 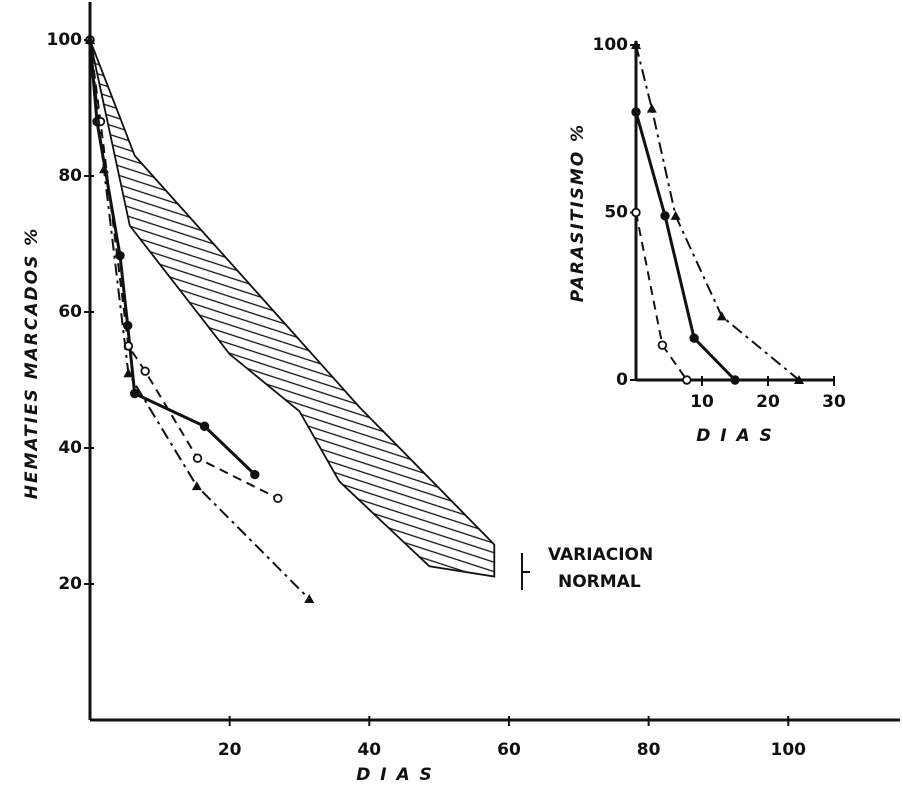 I want to click on y-axis-label: HEMATIES MARCADOS %, so click(x=32, y=363).